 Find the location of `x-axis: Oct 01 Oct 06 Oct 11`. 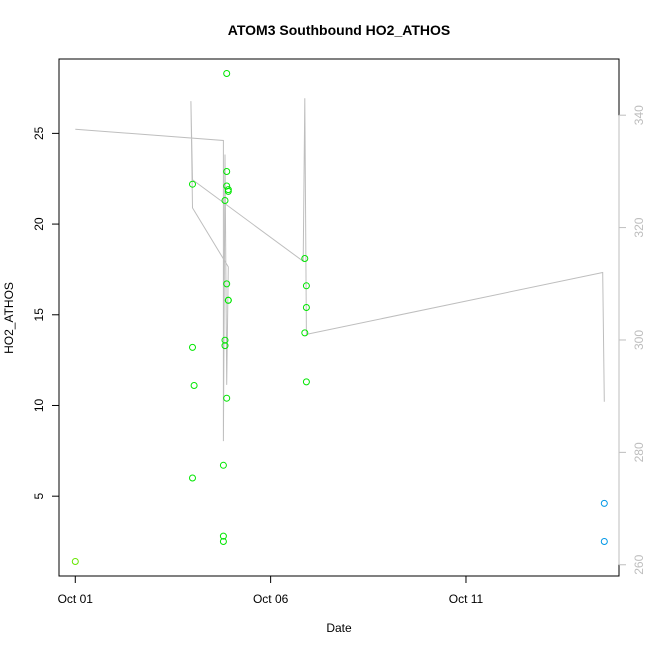

x-axis: Oct 01 Oct 06 Oct 11 is located at coordinates (271, 590).